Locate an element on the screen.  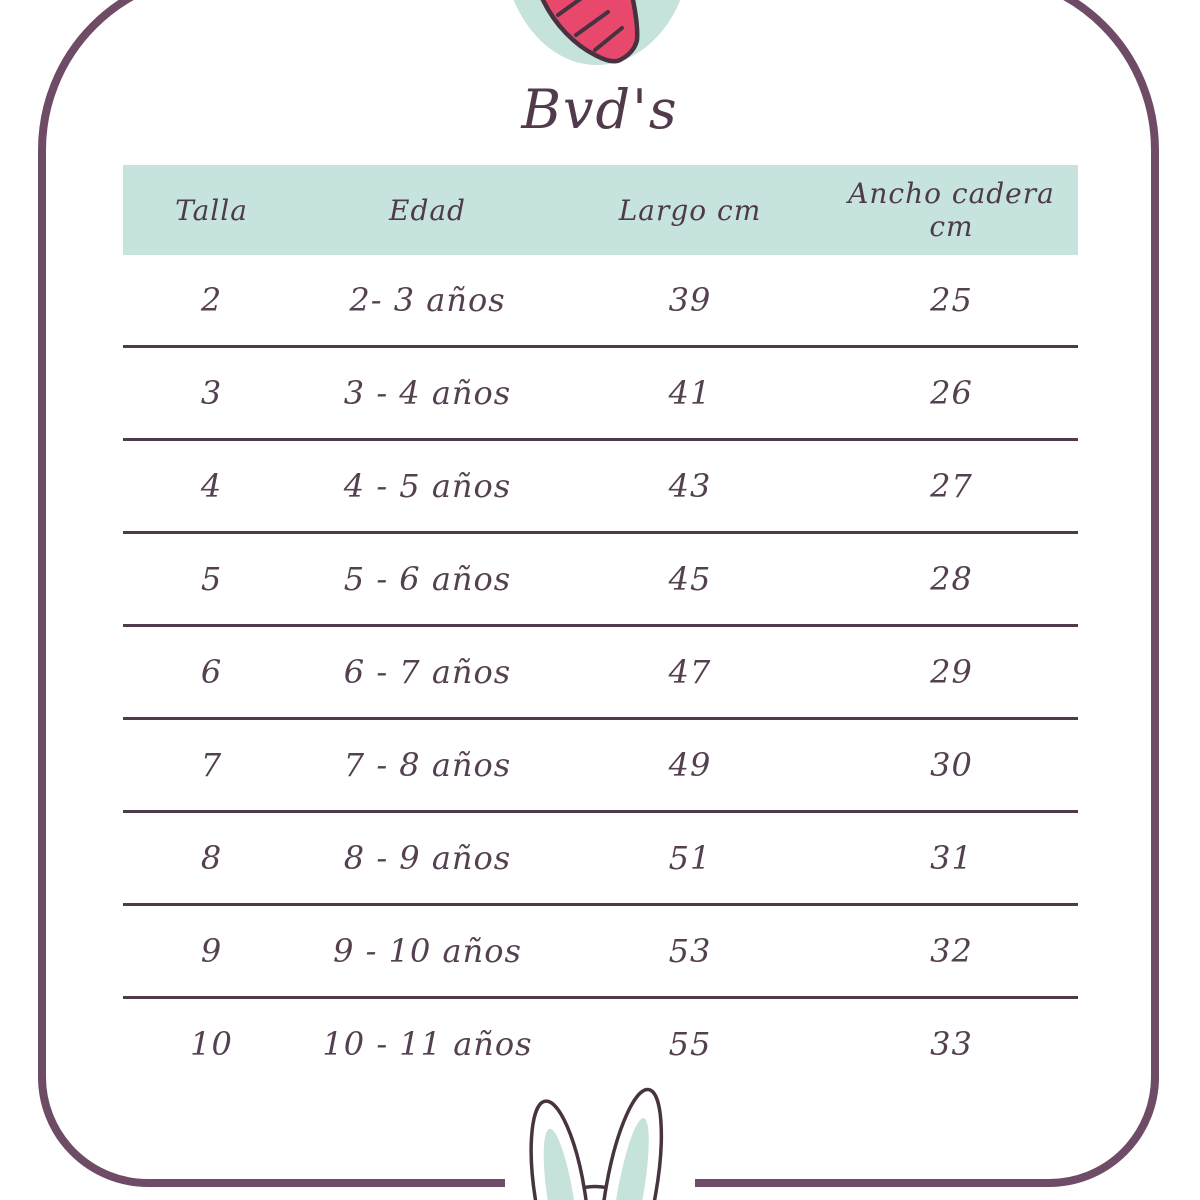
cell-largo: 39 is located at coordinates (690, 300).